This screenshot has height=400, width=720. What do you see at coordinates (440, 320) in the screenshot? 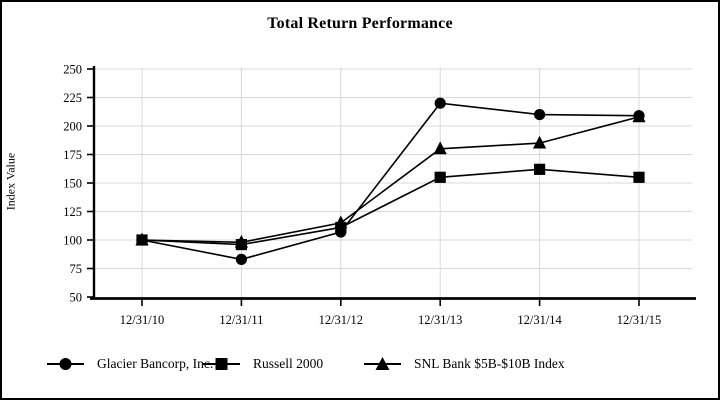
I see `x-tick-label: 12/31/13` at bounding box center [440, 320].